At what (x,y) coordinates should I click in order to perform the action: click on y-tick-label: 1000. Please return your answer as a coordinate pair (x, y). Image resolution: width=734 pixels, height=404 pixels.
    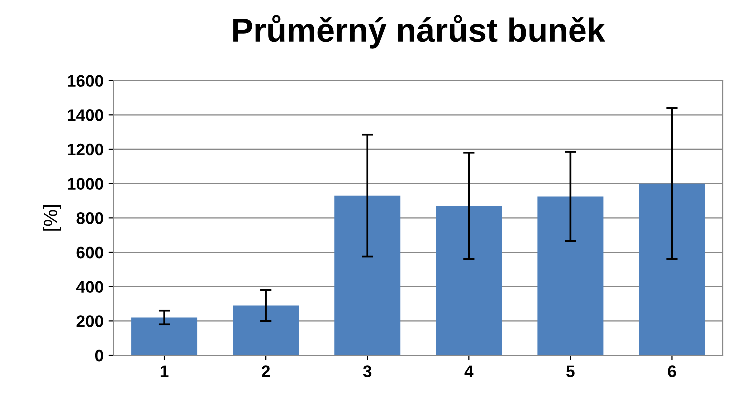
    Looking at the image, I should click on (86, 184).